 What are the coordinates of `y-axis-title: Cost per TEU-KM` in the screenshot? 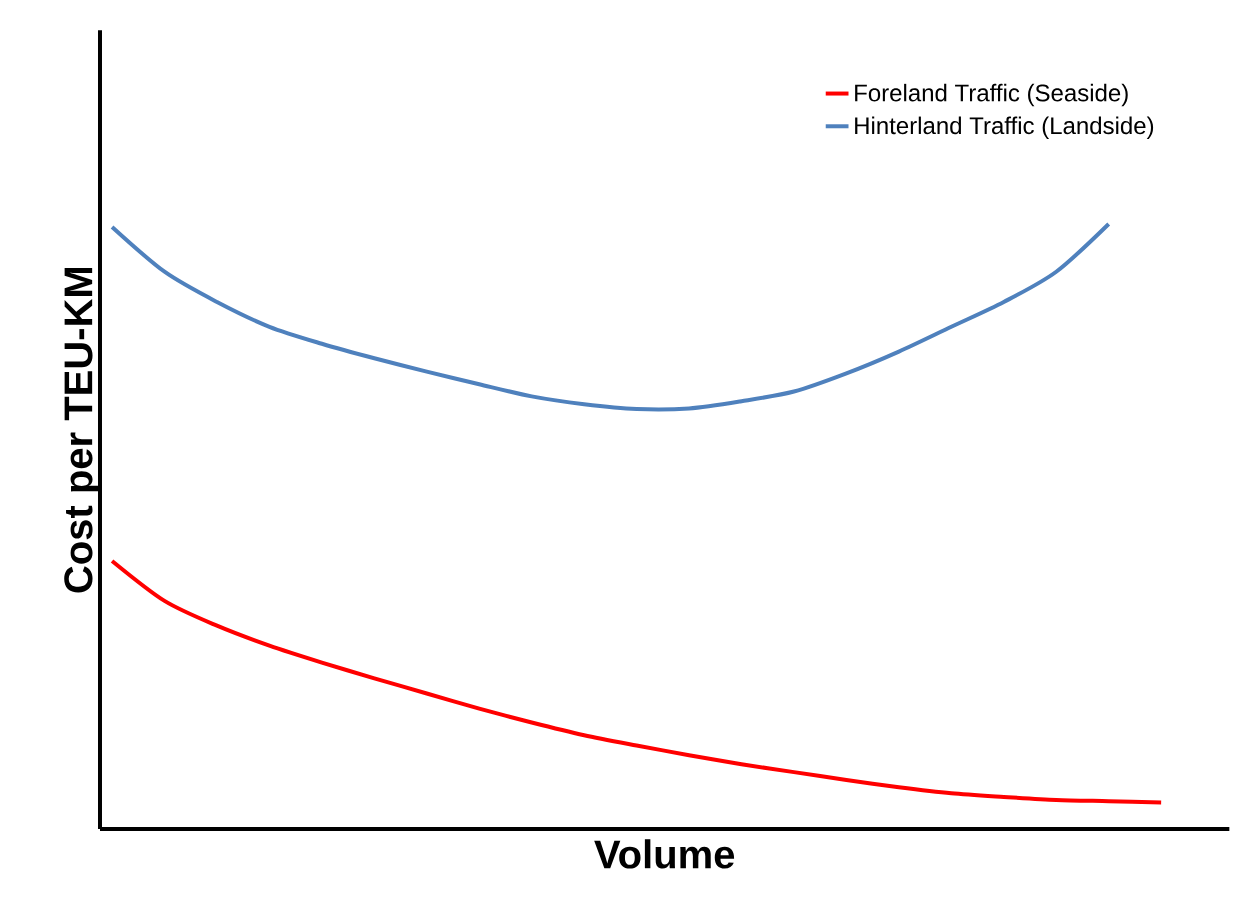 It's located at (82, 430).